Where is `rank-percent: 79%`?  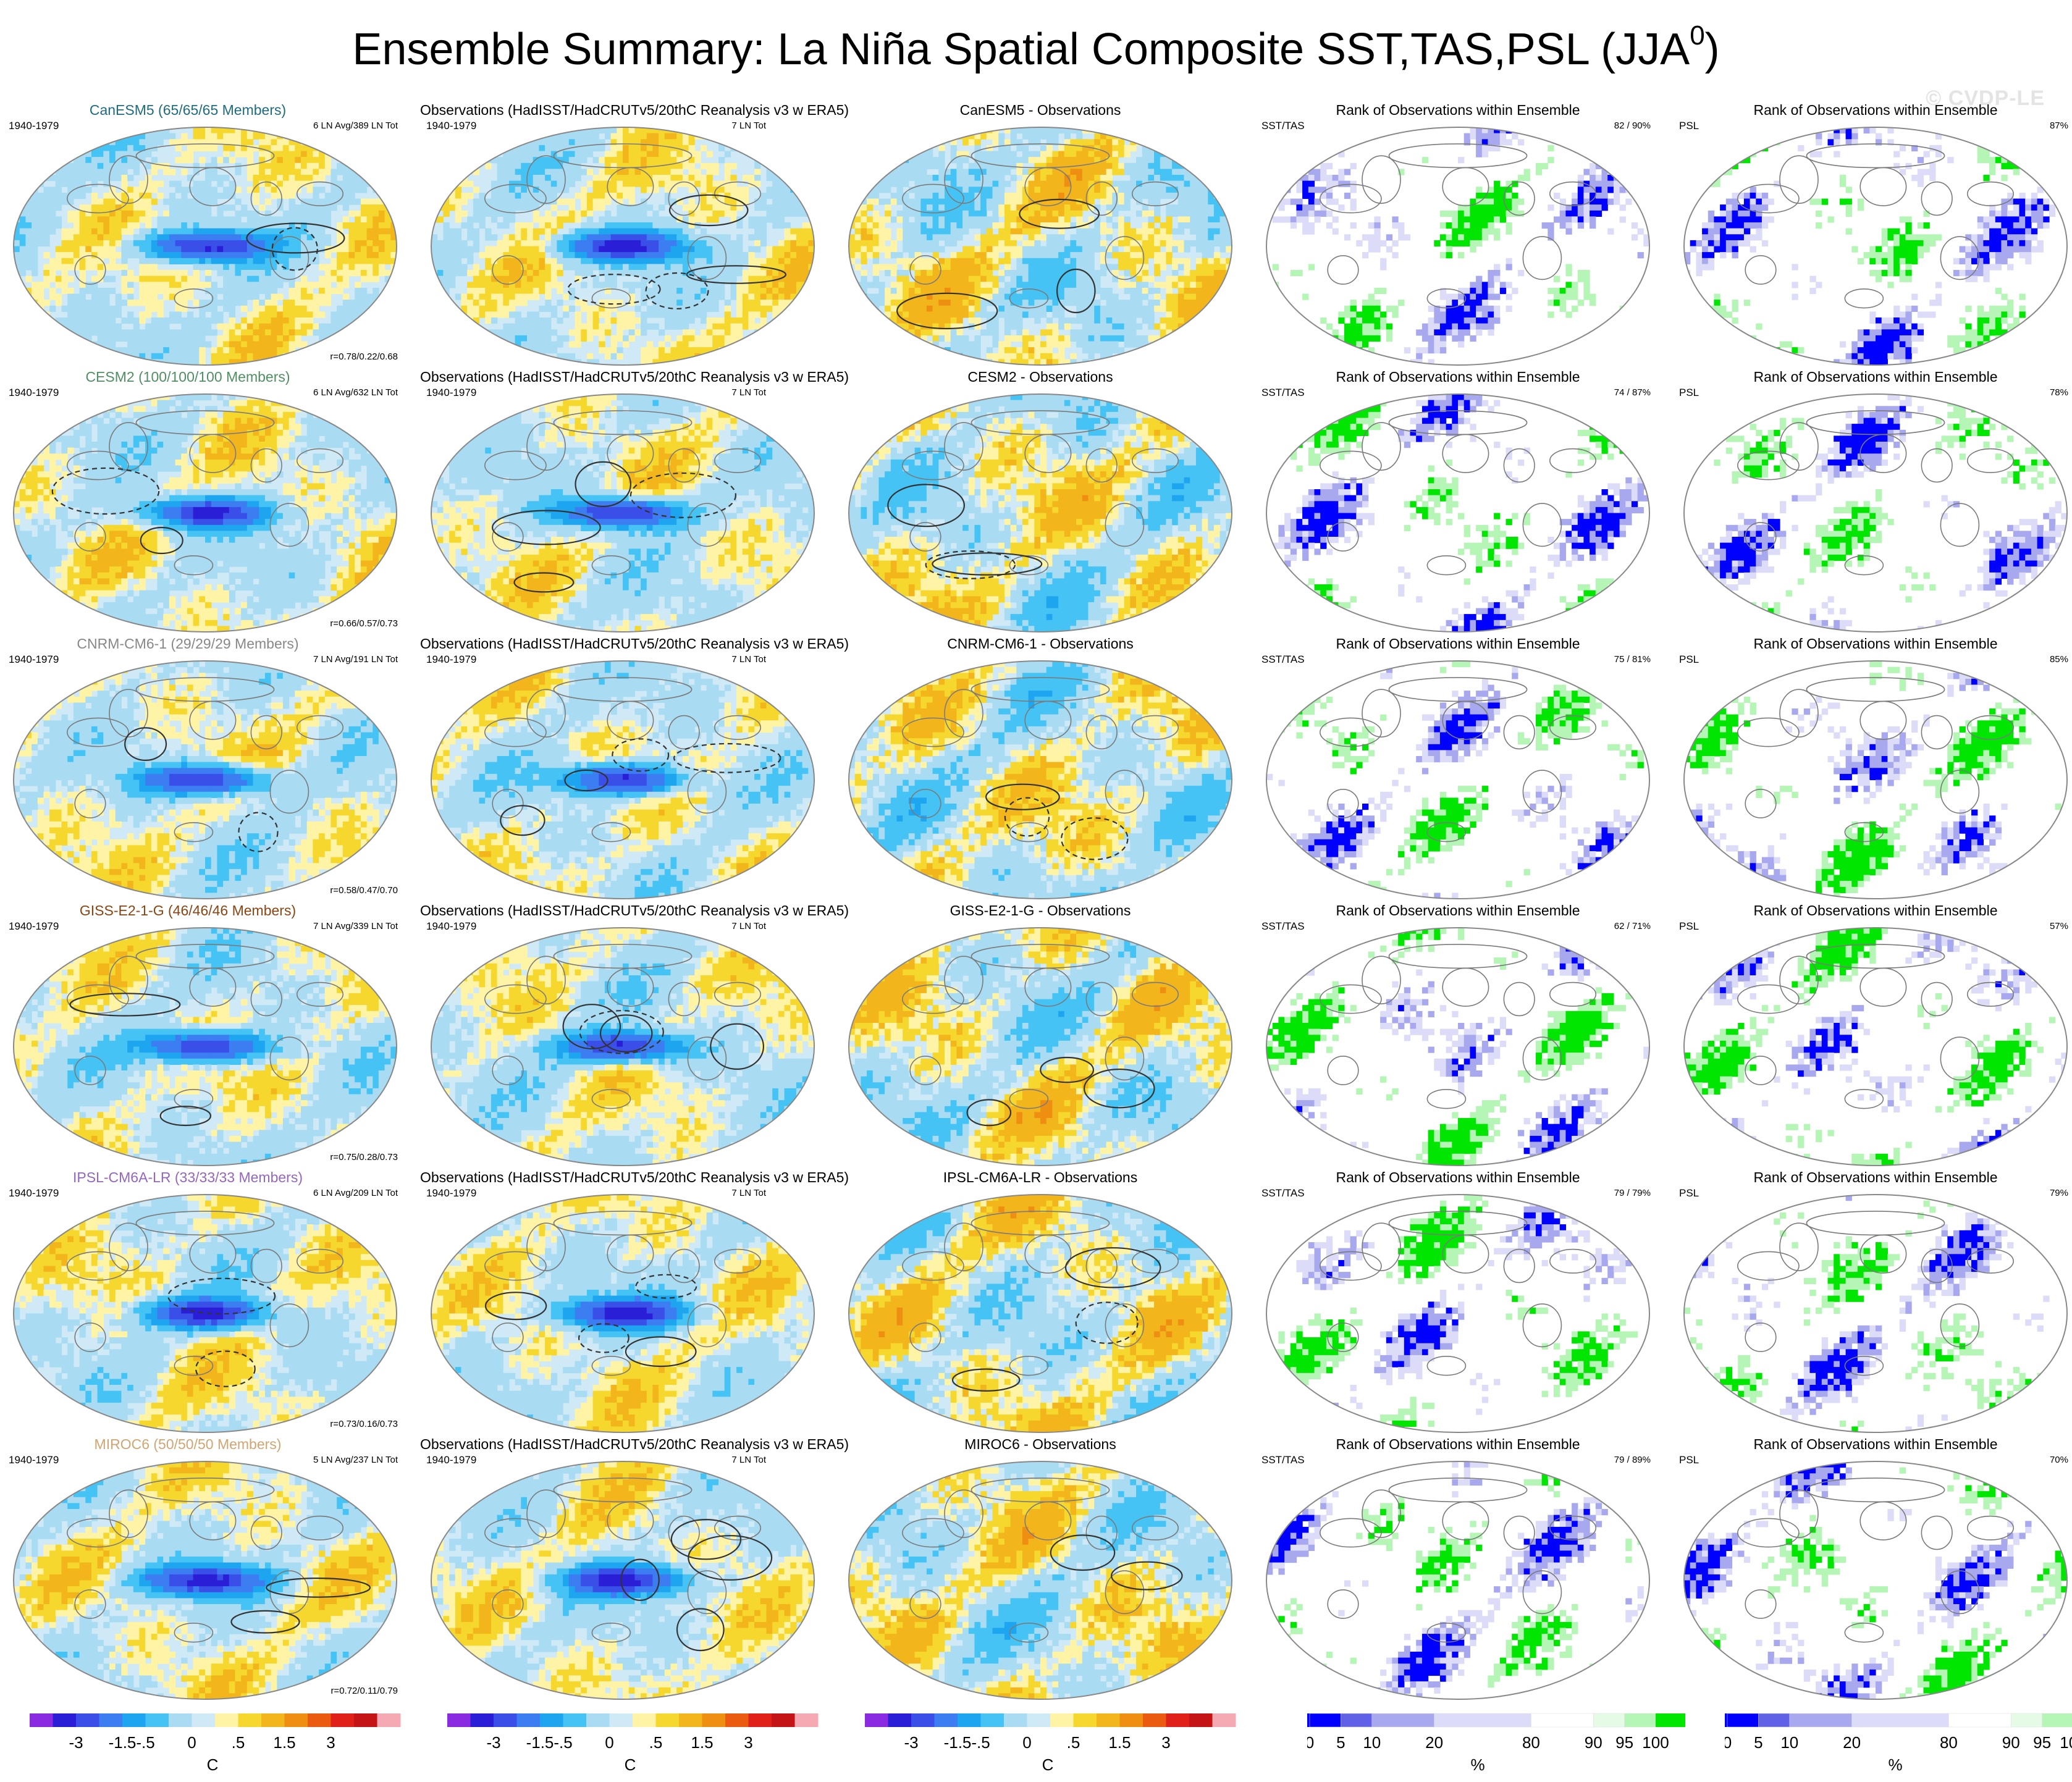 rank-percent: 79% is located at coordinates (2059, 1193).